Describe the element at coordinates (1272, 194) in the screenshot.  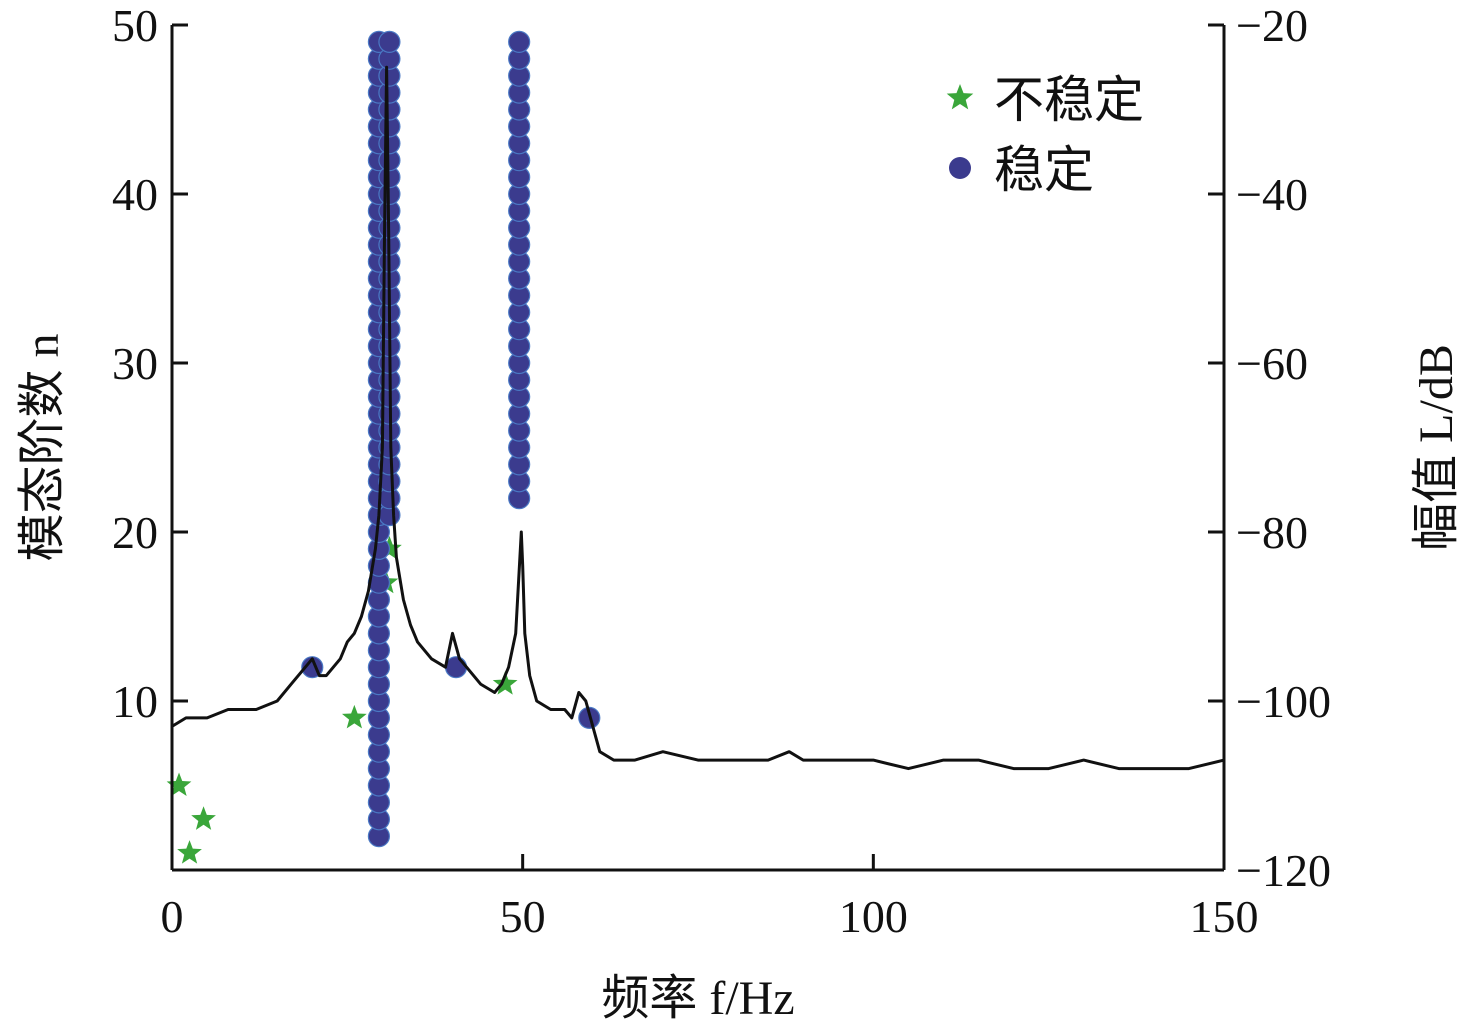
I see `y-right-tick-label: −40` at that location.